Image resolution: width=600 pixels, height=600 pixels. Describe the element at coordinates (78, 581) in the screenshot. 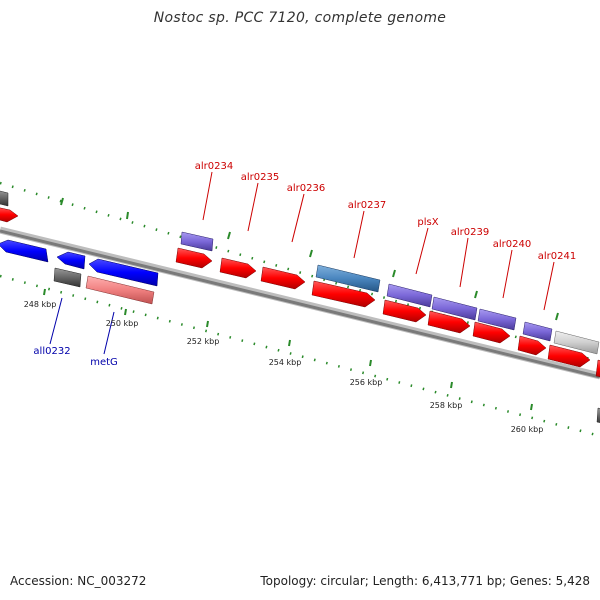

I see `accession-text: Accession: NC_003272` at that location.